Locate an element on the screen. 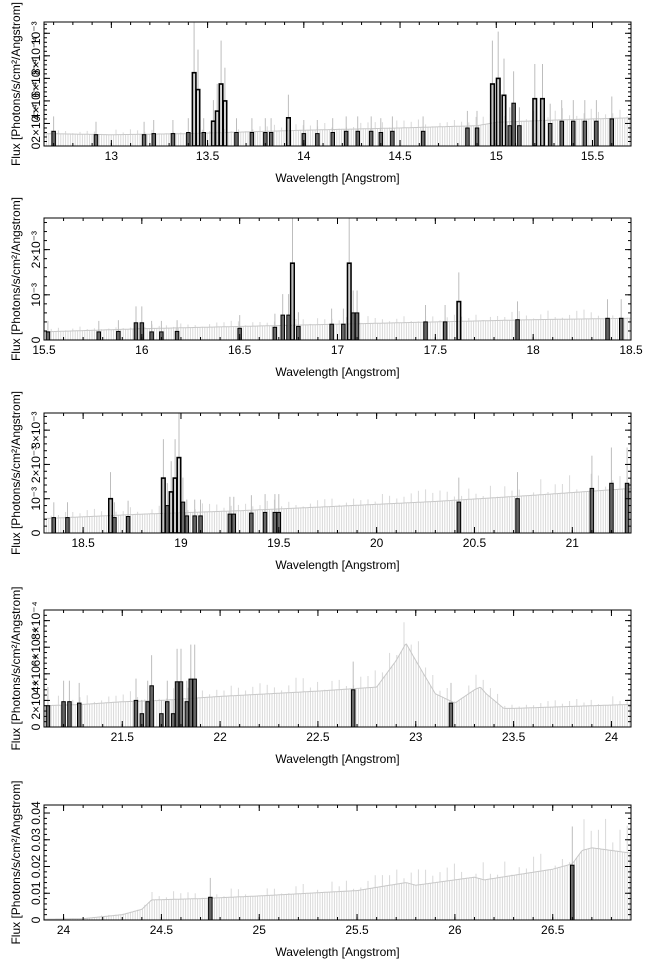 The width and height of the screenshot is (653, 972). x-tick-label: 22.5 is located at coordinates (318, 737).